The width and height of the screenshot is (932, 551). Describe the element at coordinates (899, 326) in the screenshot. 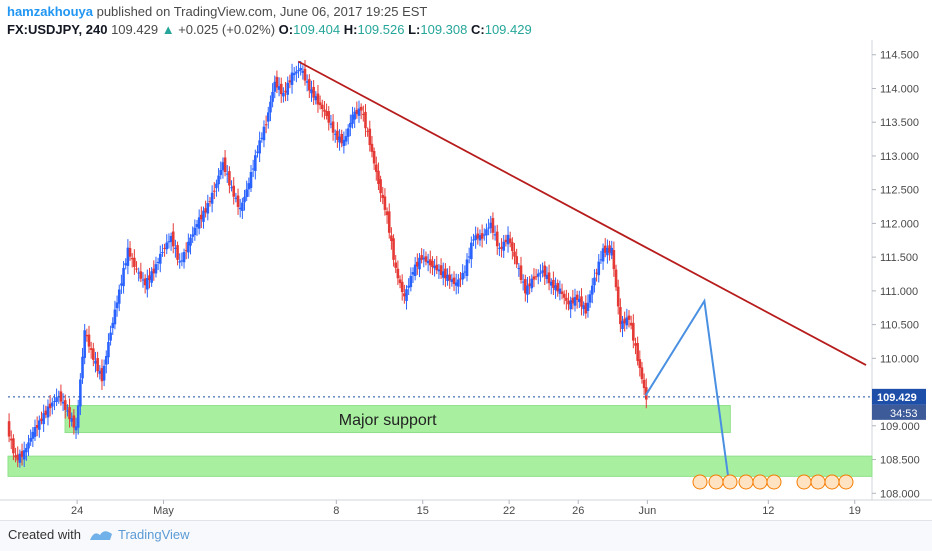

I see `y-tick-label: 110.500` at that location.